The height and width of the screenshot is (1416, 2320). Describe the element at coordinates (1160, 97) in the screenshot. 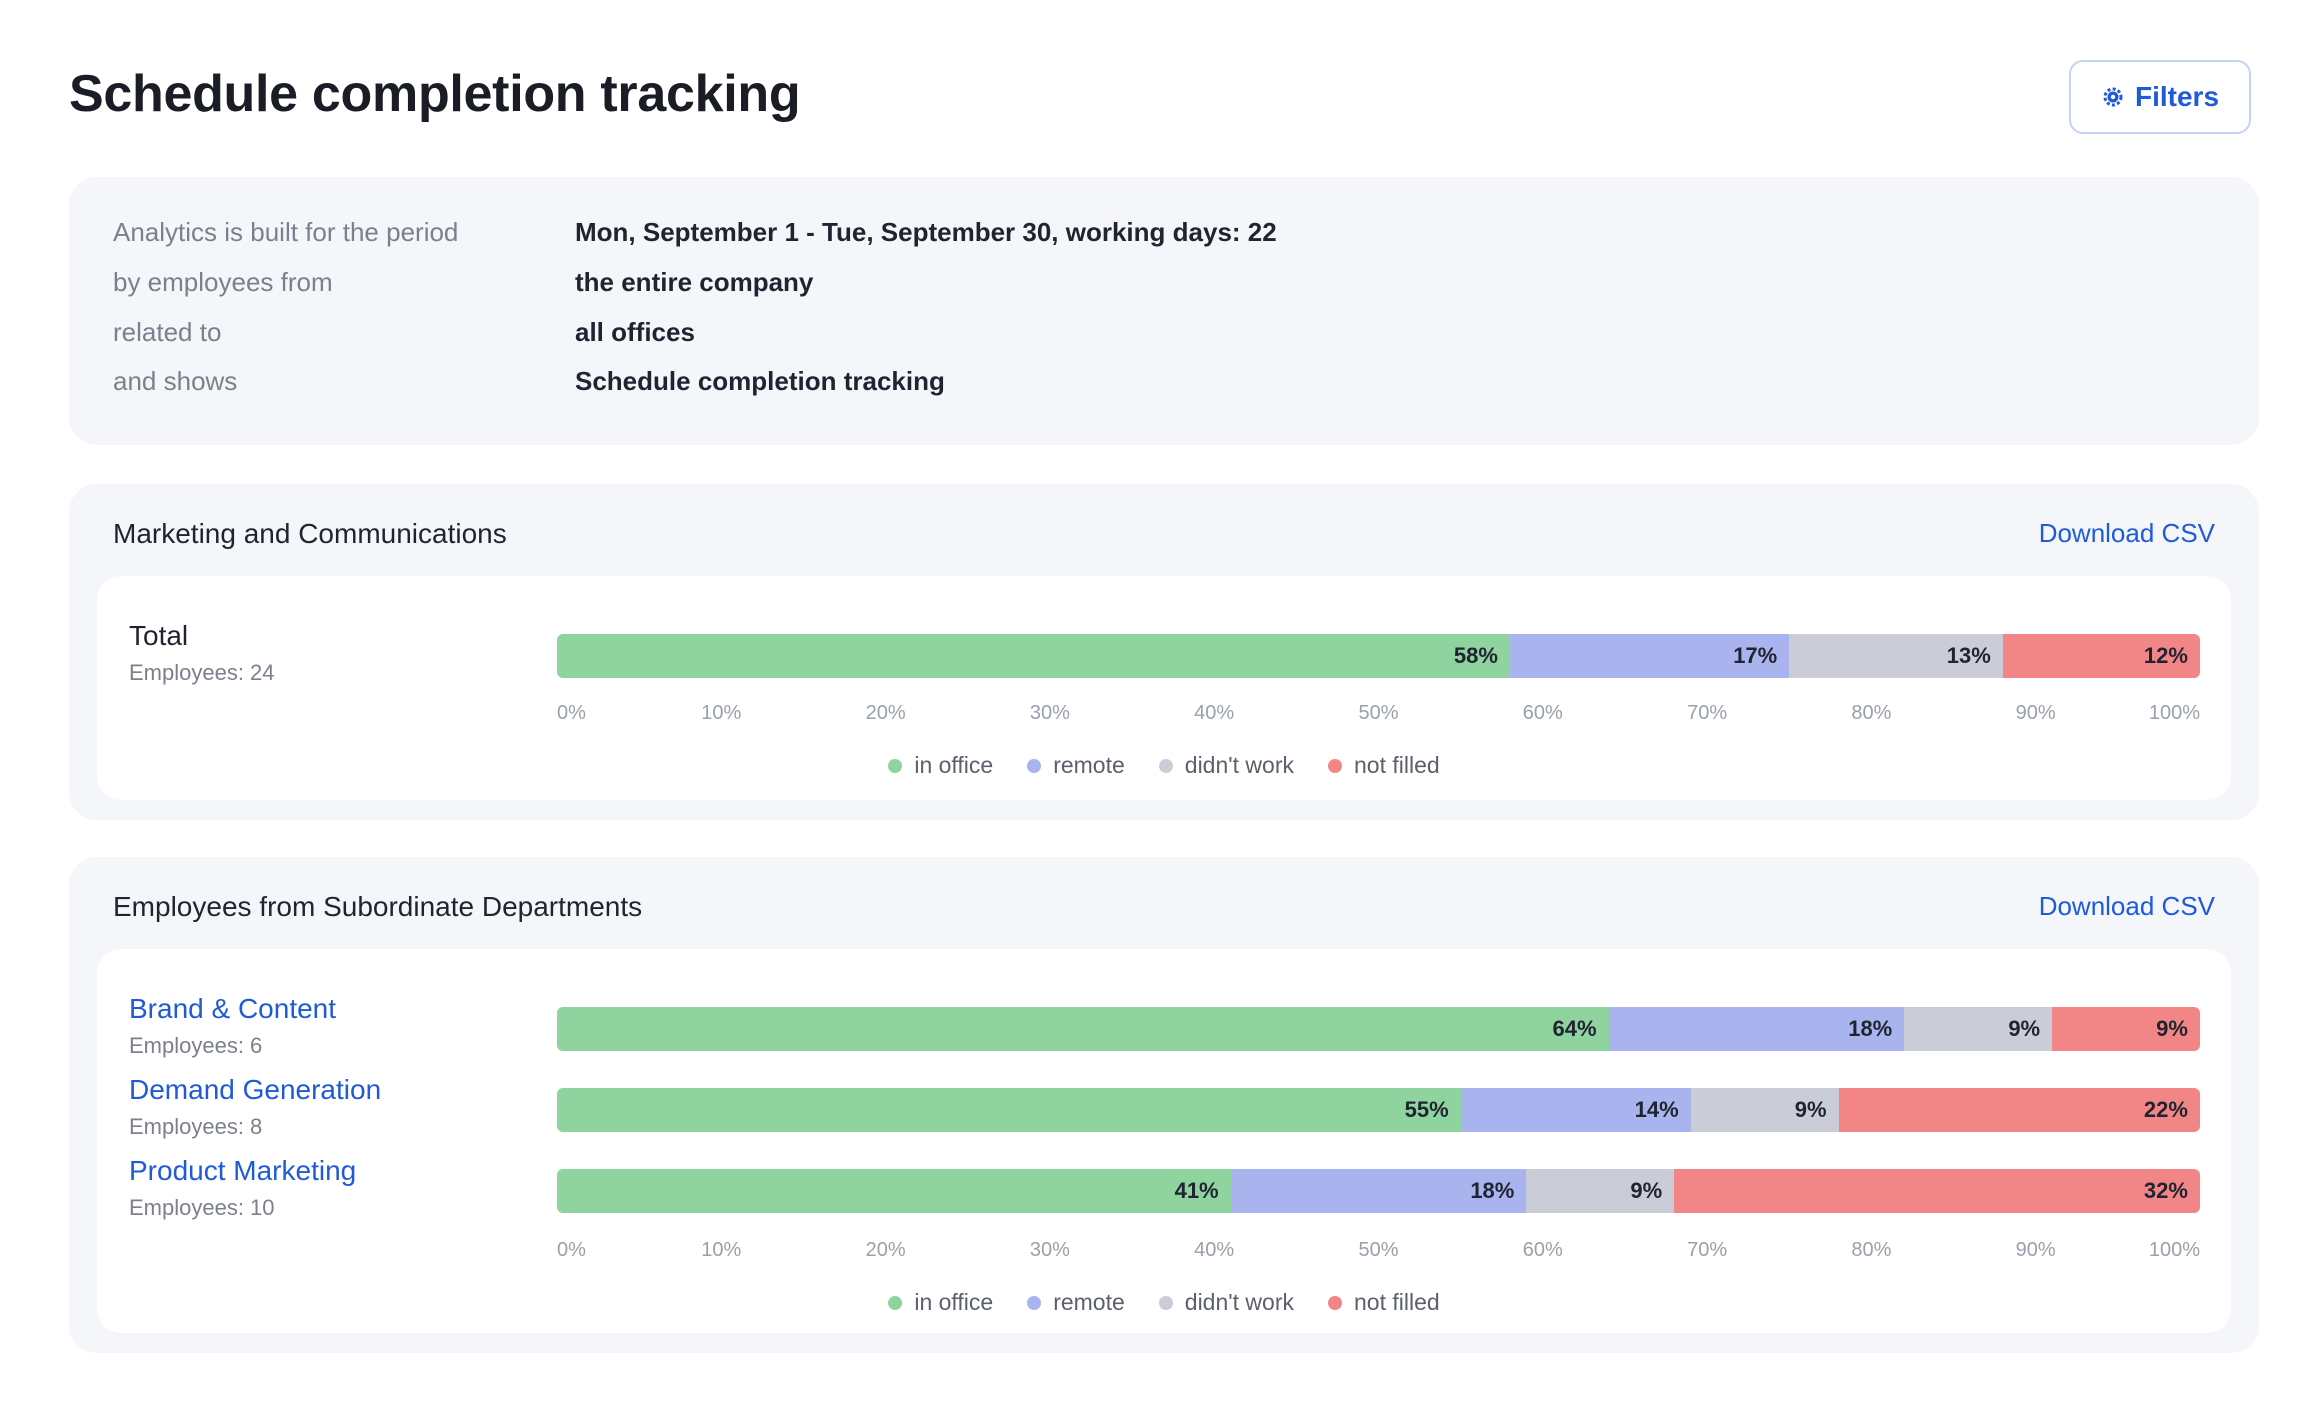

I see `page-header: Schedule completion tracking Filters` at that location.